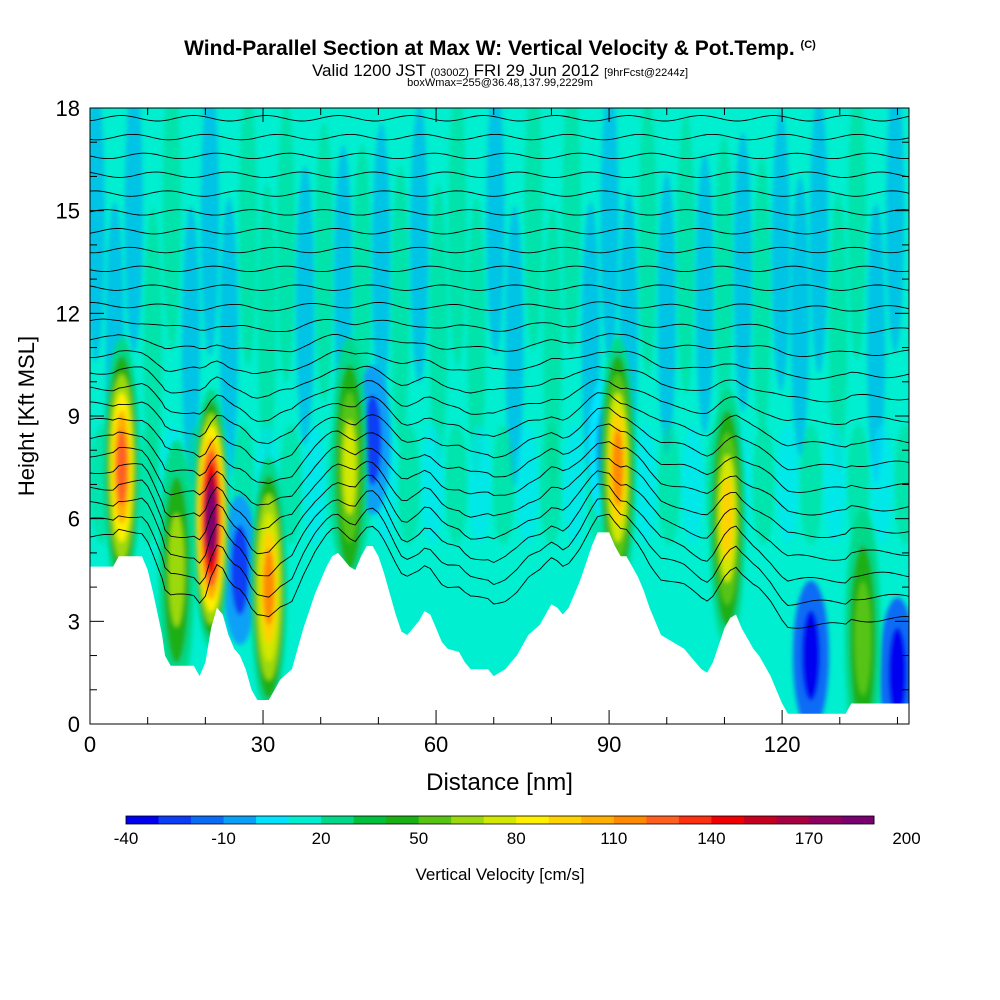 The height and width of the screenshot is (1000, 1000). Describe the element at coordinates (74, 724) in the screenshot. I see `y-tick-label: 0` at that location.